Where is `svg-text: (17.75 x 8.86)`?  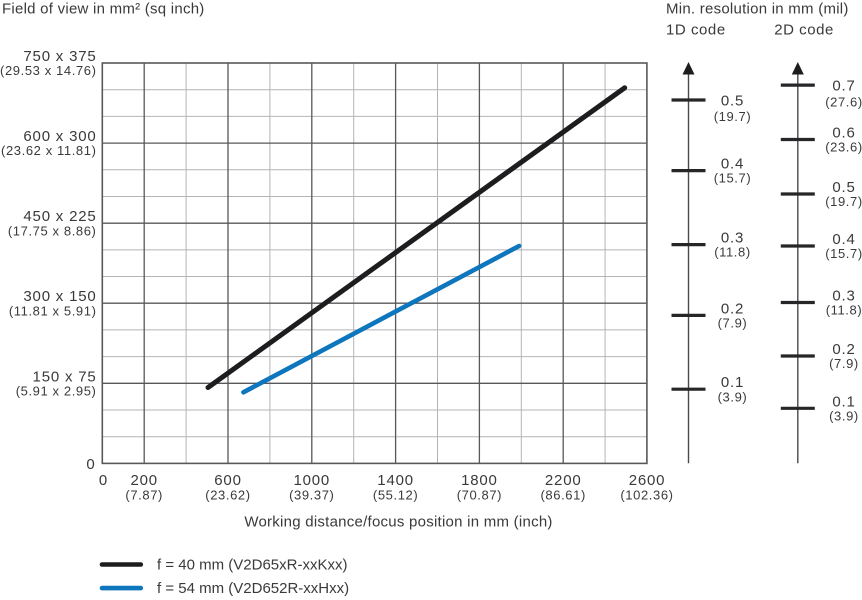
svg-text: (17.75 x 8.86) is located at coordinates (52, 230).